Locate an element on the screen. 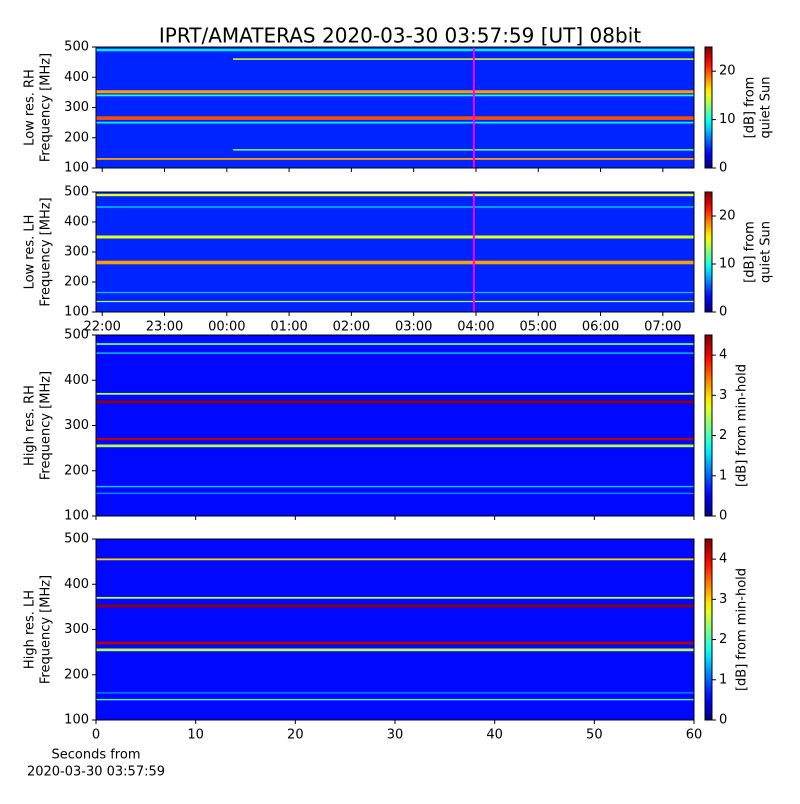  x-tick-label: 04:00 is located at coordinates (475, 327).